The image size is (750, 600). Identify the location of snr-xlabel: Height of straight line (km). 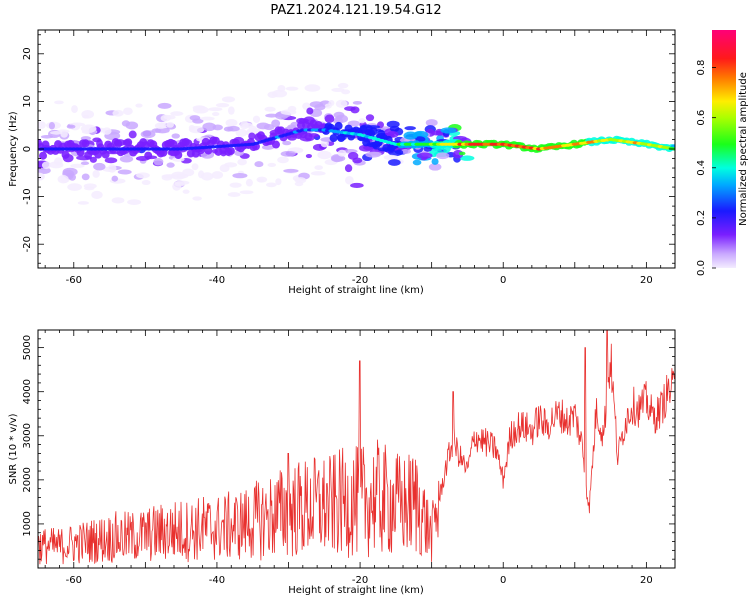
(356, 590).